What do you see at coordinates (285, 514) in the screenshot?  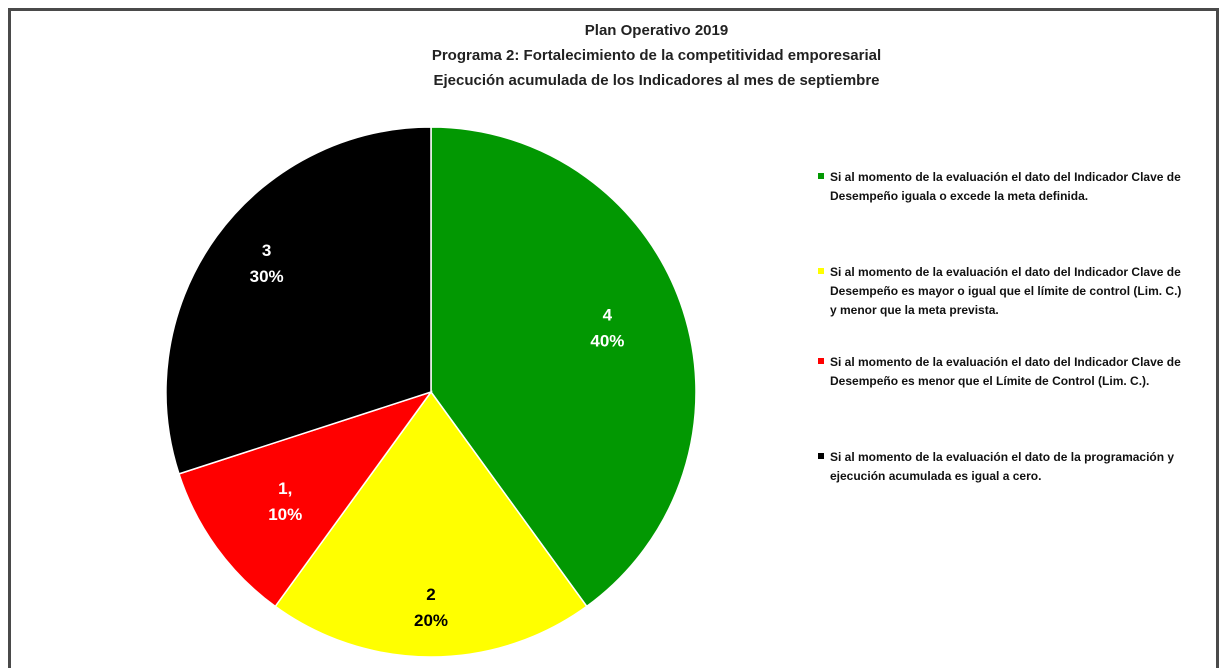 I see `slice-percent-label-3: 10%` at bounding box center [285, 514].